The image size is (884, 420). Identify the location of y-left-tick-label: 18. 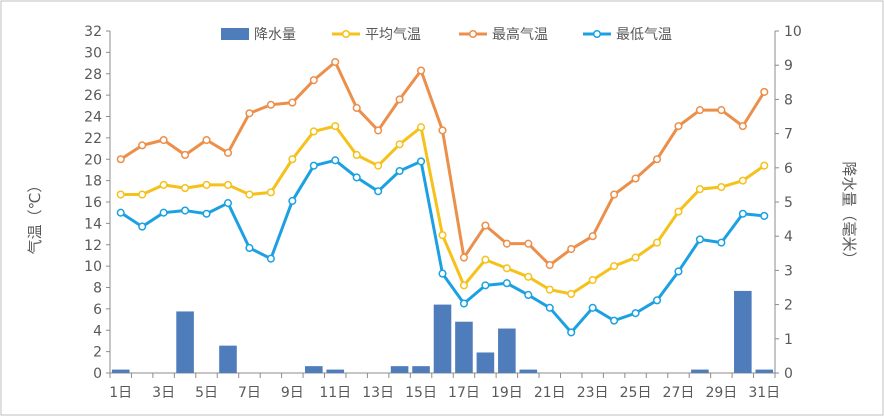
(93, 182).